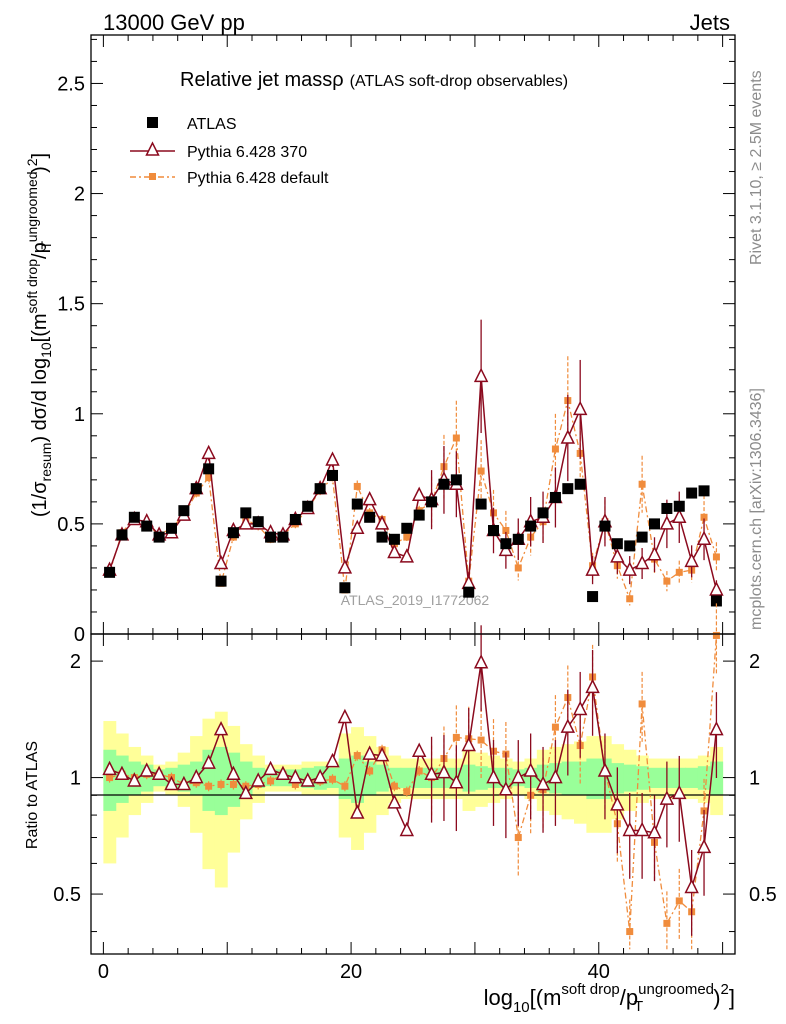  What do you see at coordinates (212, 124) in the screenshot?
I see `legend-label-atlas: ATLAS` at bounding box center [212, 124].